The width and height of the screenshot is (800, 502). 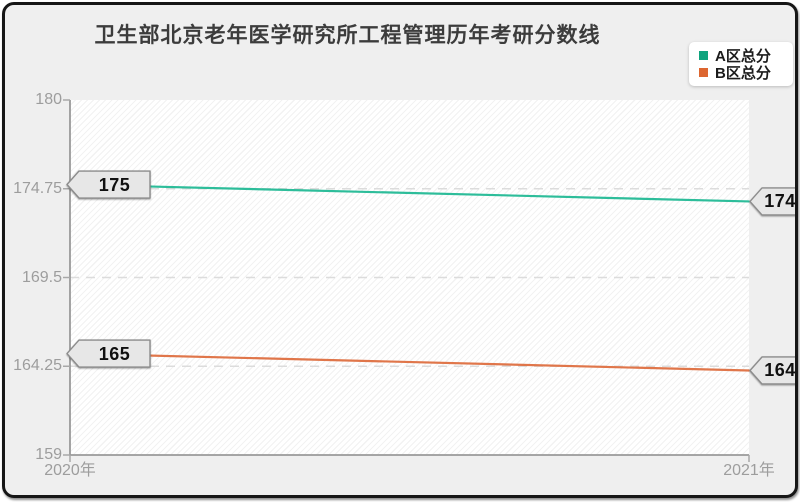 I want to click on y-axis-label-1: 174.75, so click(x=37, y=188).